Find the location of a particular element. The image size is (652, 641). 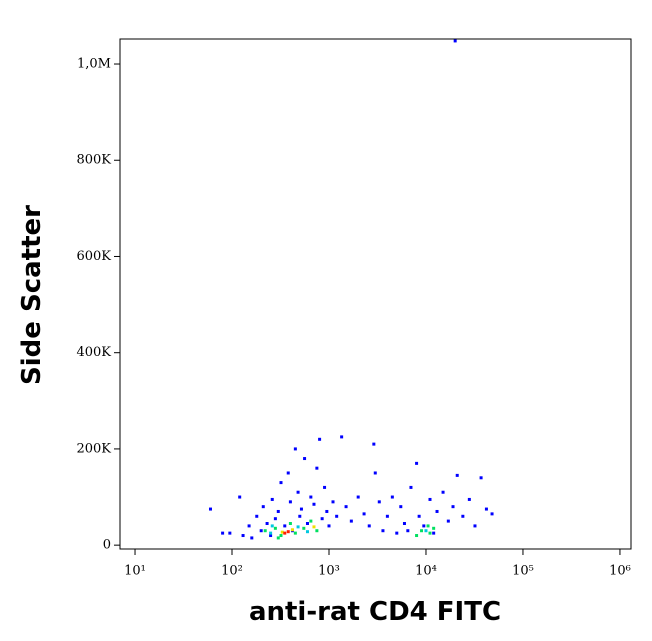

y-tick-label: 800K is located at coordinates (93, 160).